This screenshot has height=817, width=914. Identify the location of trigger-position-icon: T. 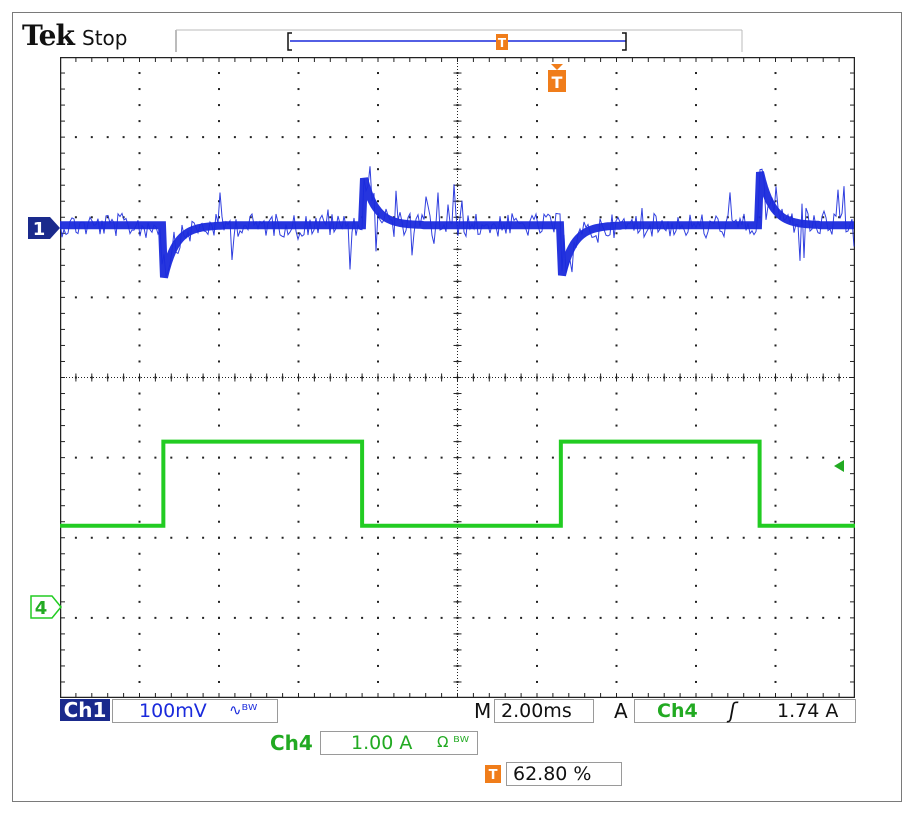
(557, 78).